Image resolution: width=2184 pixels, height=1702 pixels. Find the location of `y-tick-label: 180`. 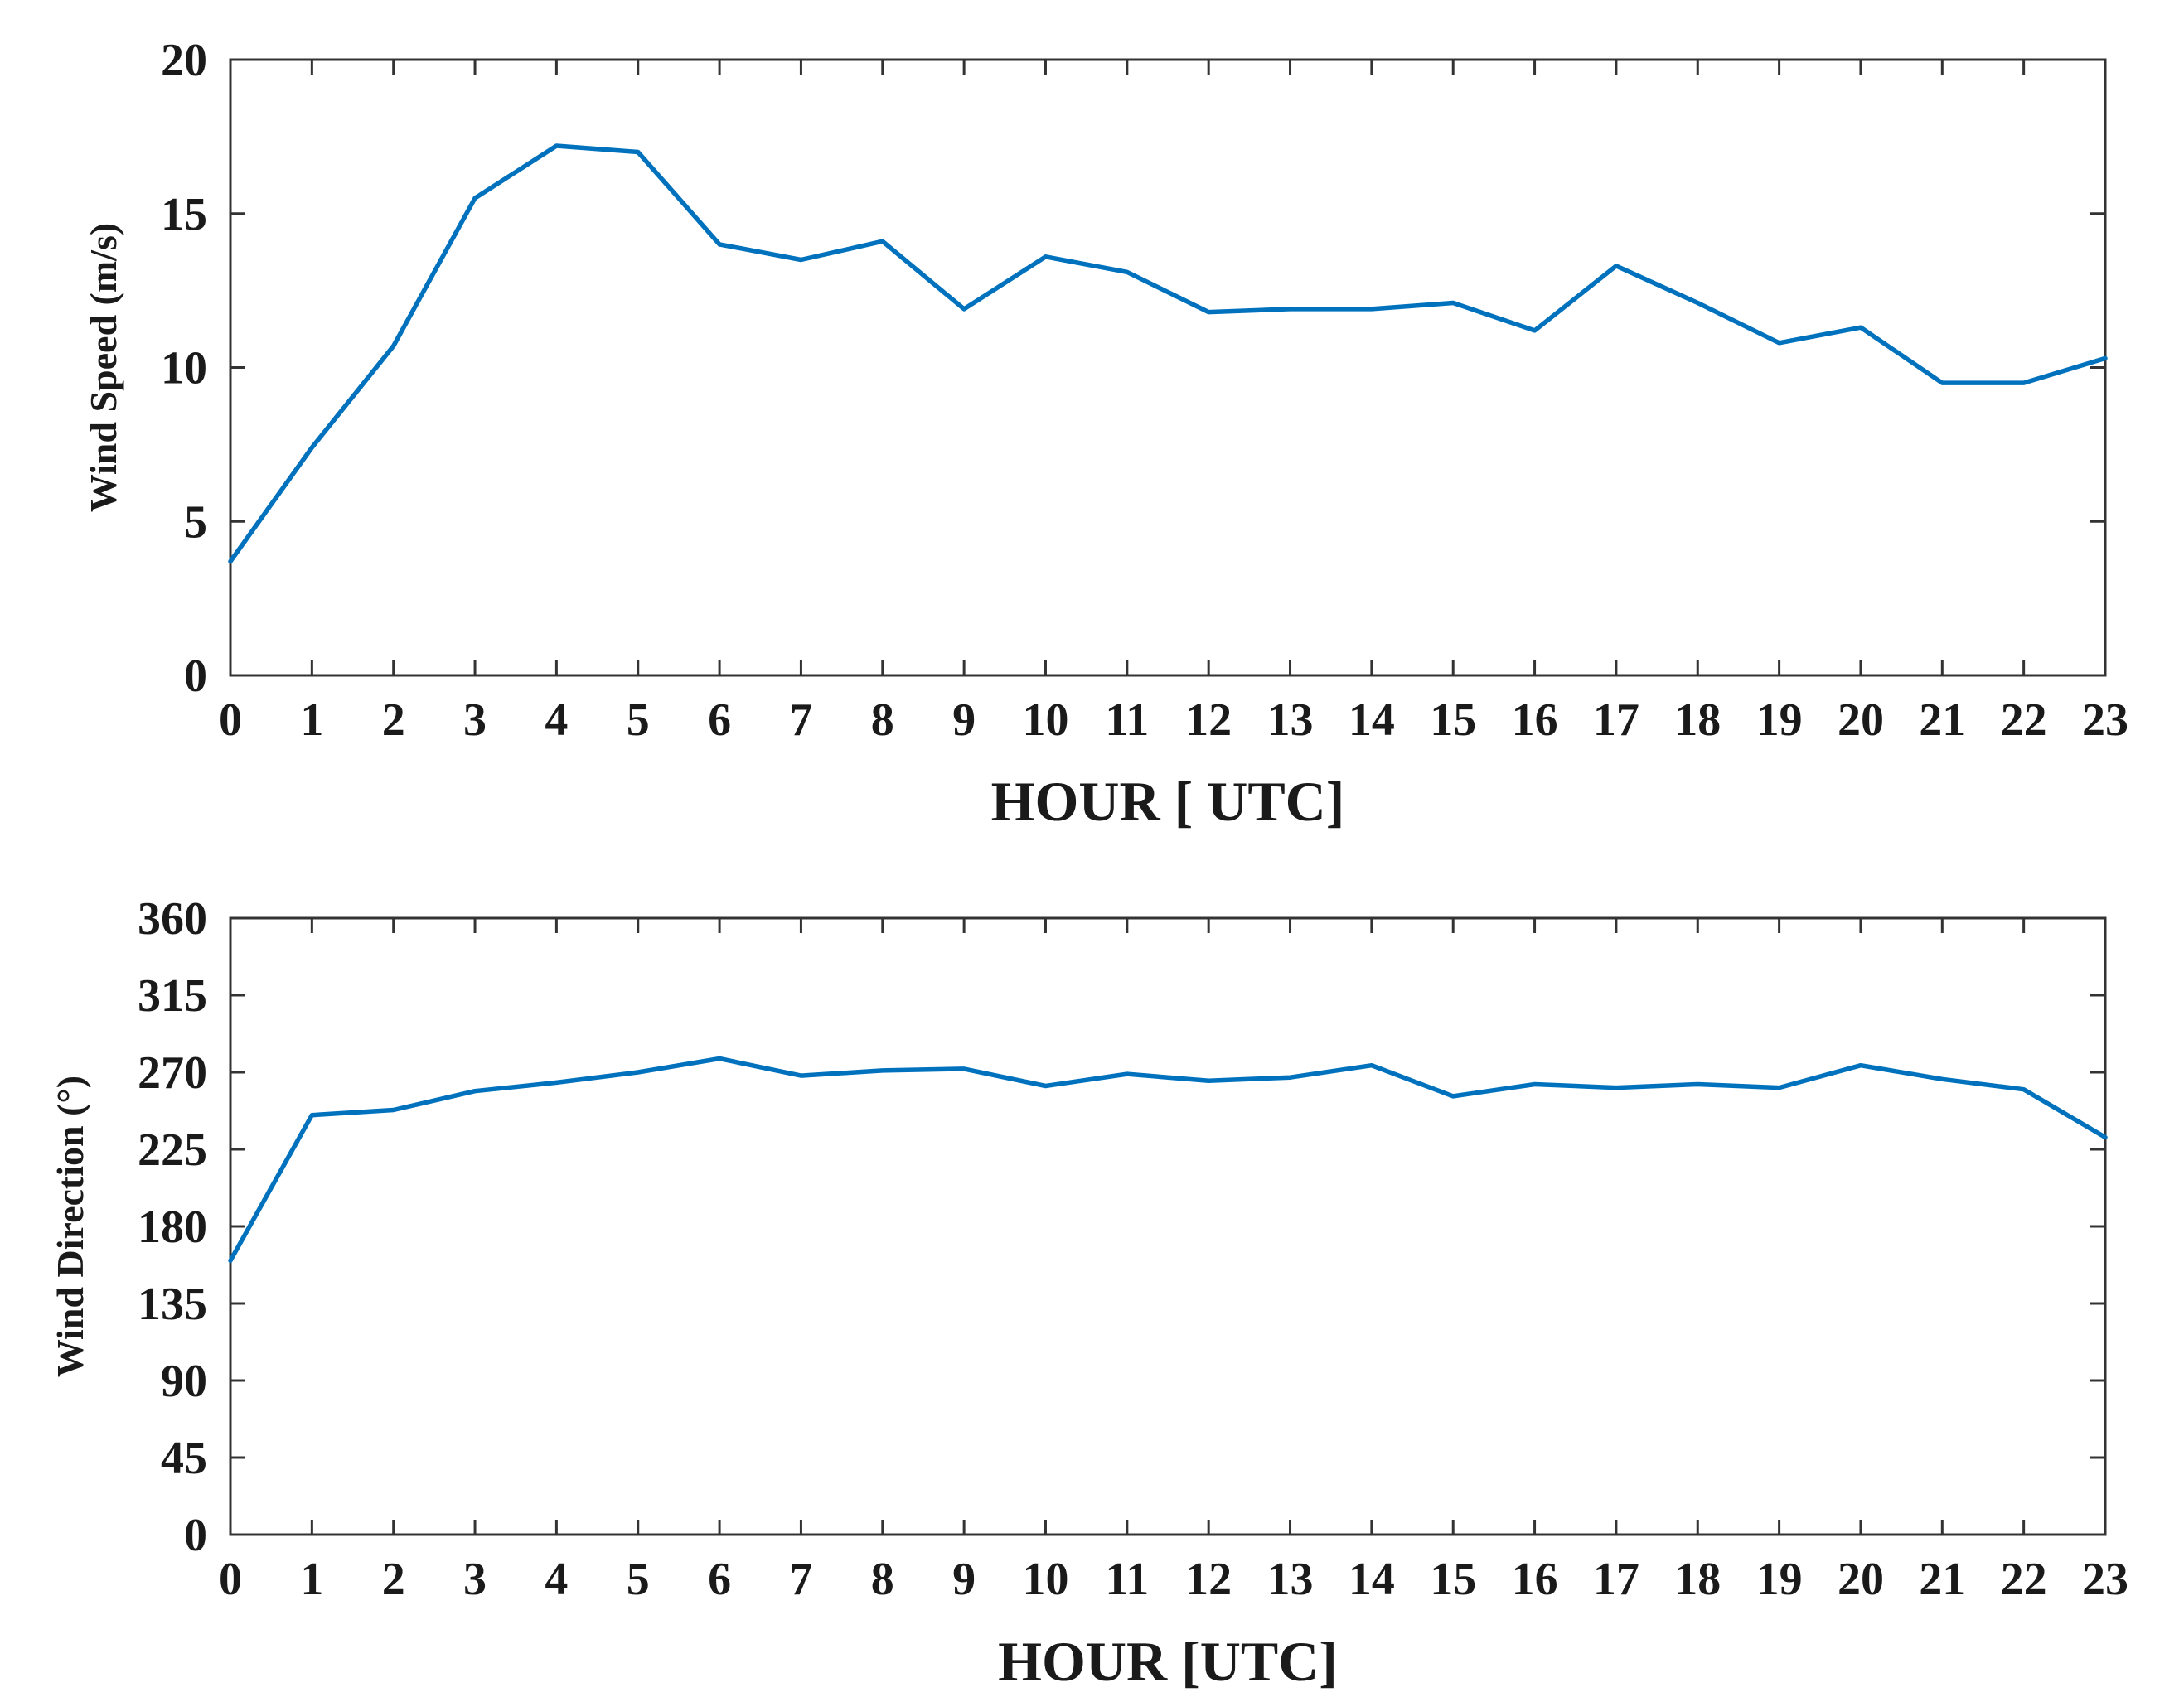

y-tick-label: 180 is located at coordinates (172, 1227).